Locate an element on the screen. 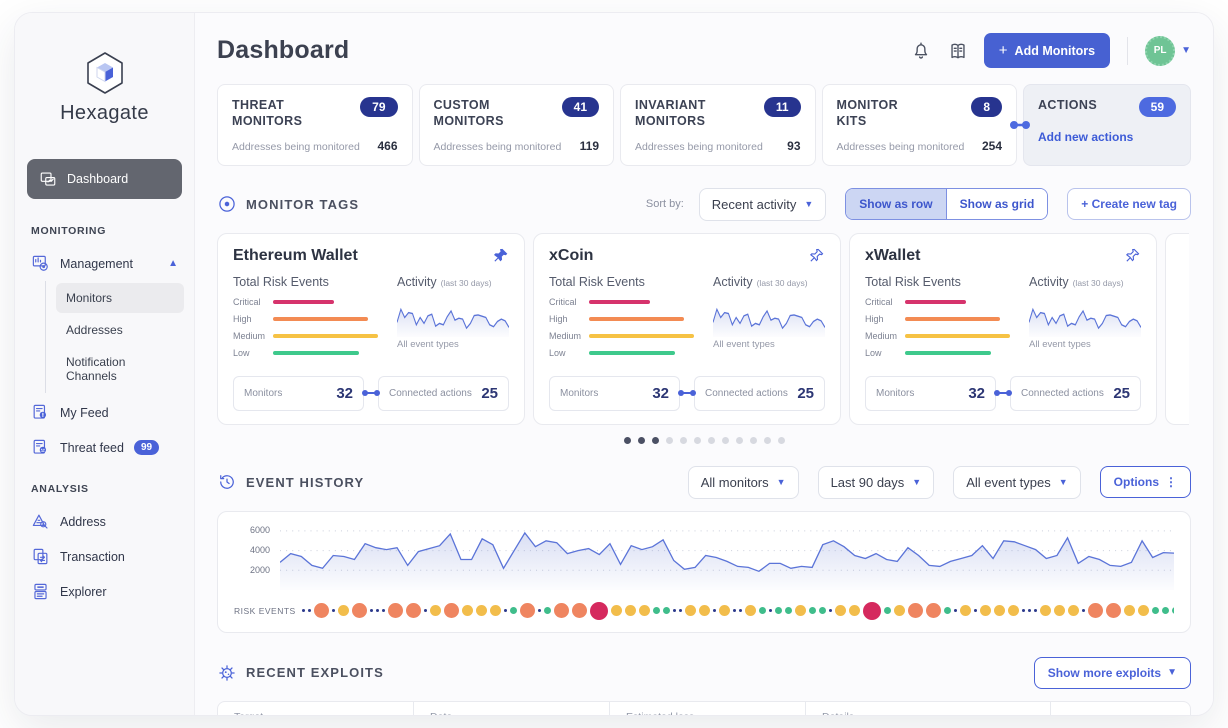 This screenshot has height=728, width=1228. see-full-details-link: See full details is located at coordinates (1119, 708).